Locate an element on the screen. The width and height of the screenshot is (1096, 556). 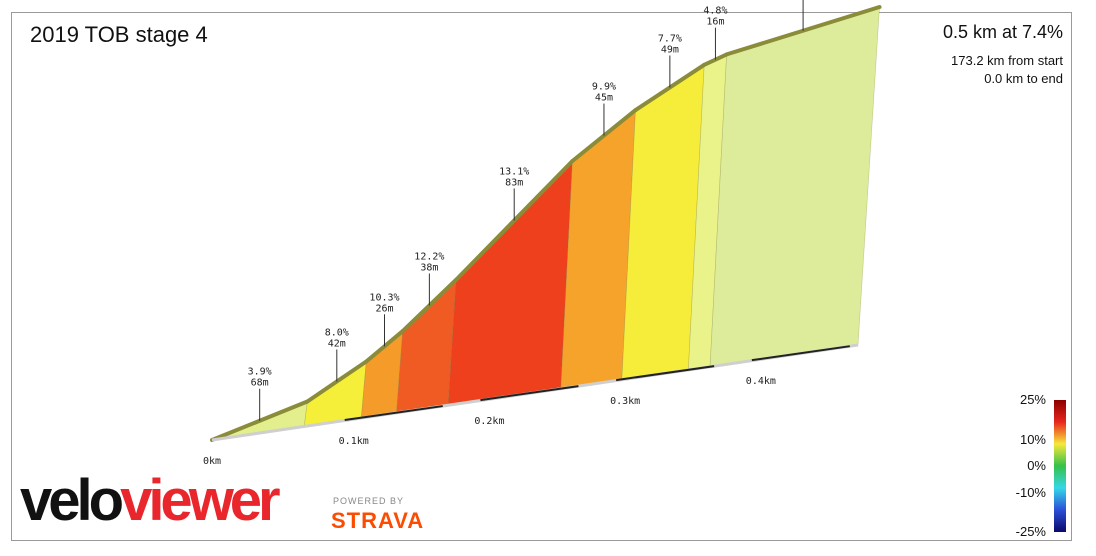
segment-gradient-label: 4.8% is located at coordinates (715, 11).